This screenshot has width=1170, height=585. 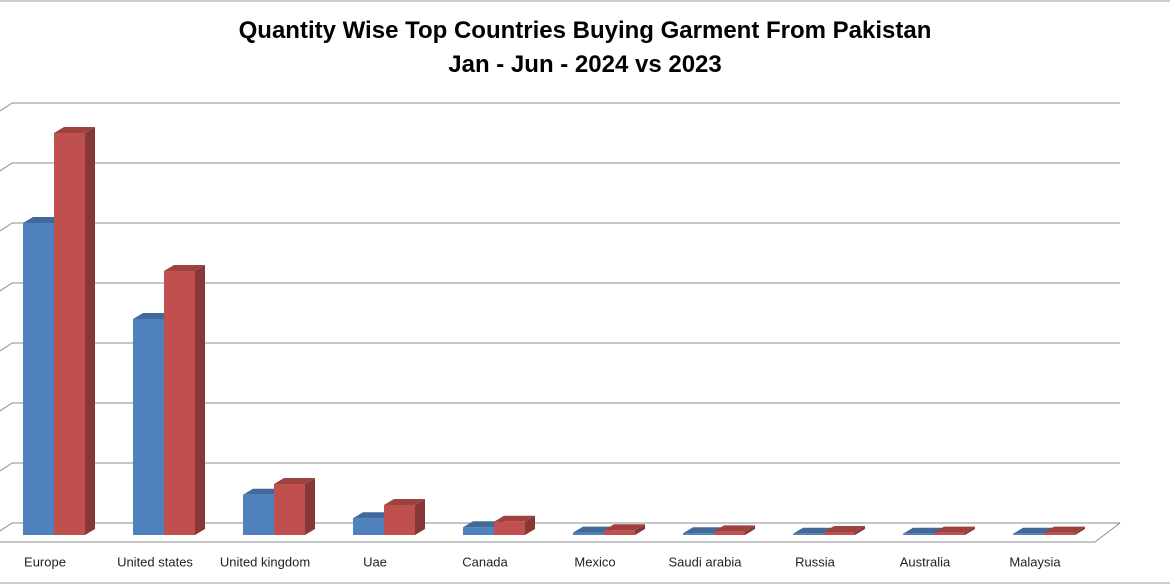 I want to click on x-tick-label: Malaysia, so click(x=1035, y=561).